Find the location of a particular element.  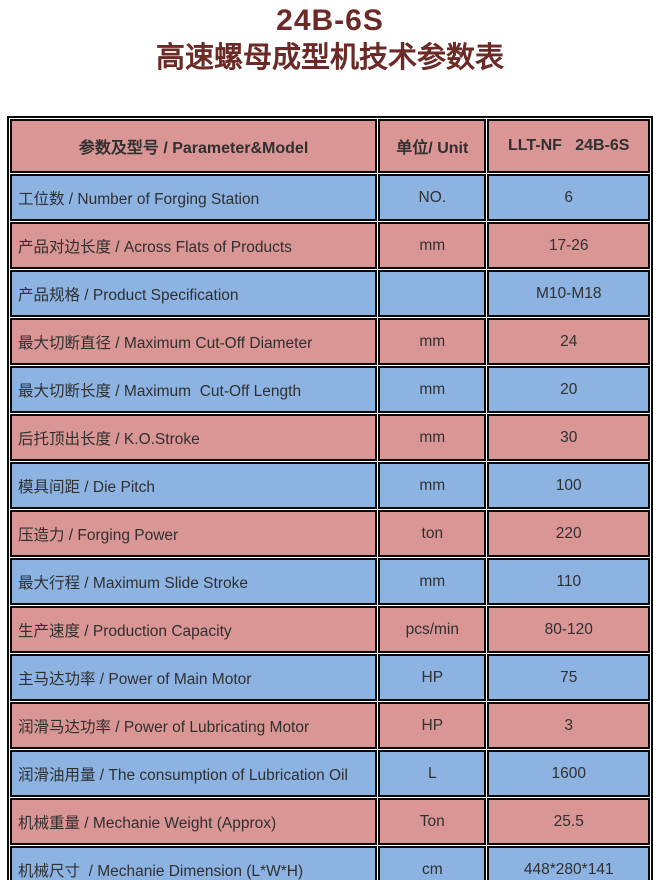

value-cell: 24 is located at coordinates (568, 341).